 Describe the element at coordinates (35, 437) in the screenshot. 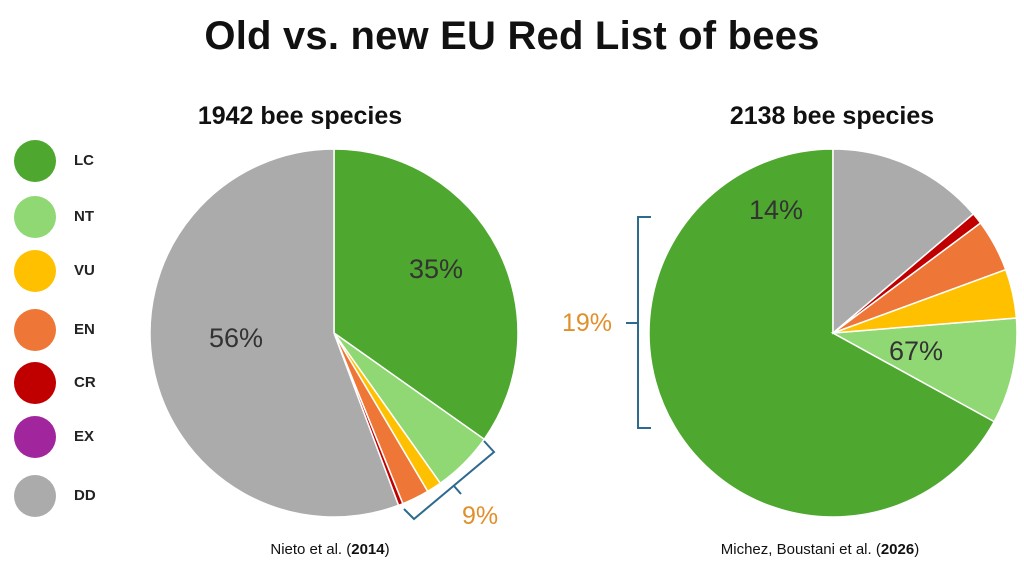

I see `legend-swatch-ex` at that location.